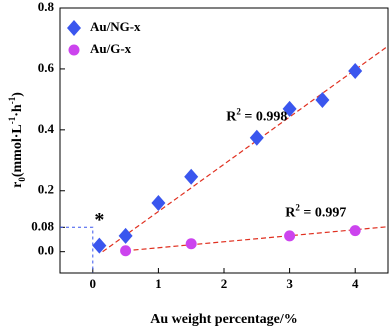  Describe the element at coordinates (355, 283) in the screenshot. I see `x-tick-label: 4` at that location.